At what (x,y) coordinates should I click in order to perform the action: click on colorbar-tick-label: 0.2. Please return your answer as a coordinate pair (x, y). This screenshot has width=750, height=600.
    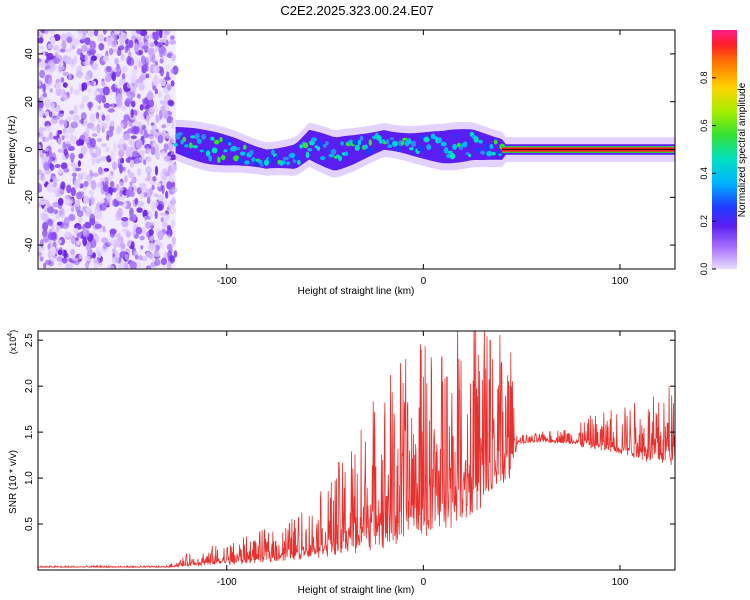
    Looking at the image, I should click on (704, 221).